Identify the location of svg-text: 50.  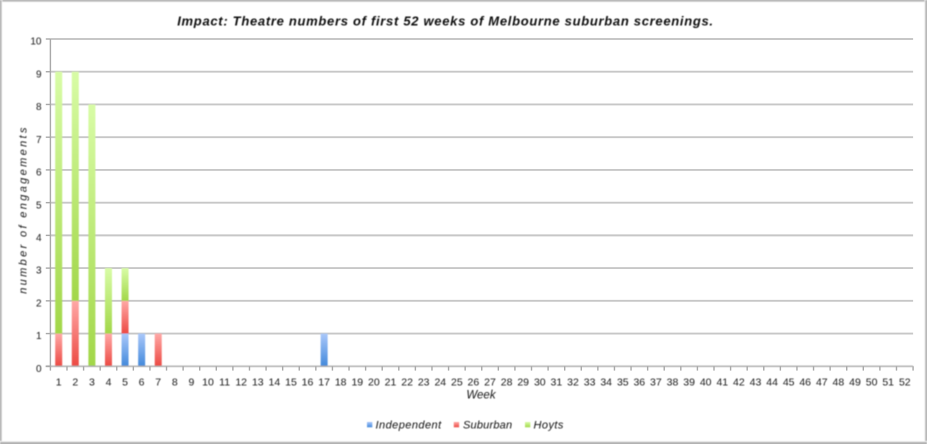
(872, 383).